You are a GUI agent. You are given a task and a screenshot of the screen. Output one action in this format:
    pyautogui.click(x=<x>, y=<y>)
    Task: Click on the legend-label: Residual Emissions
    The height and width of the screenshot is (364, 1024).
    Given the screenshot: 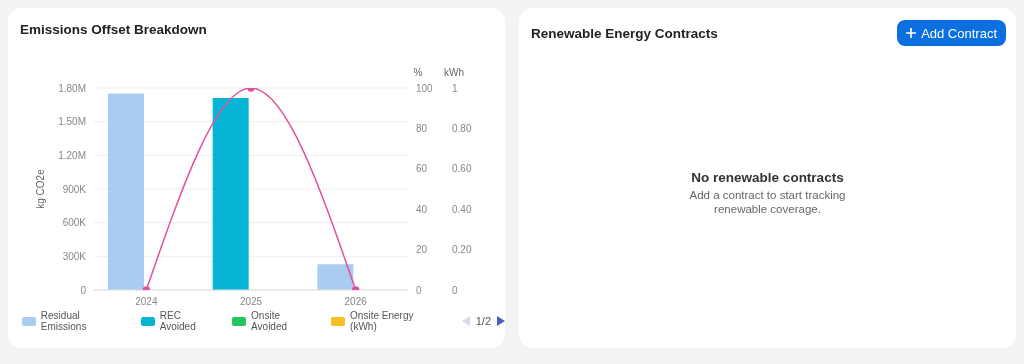 What is the action you would take?
    pyautogui.click(x=64, y=321)
    